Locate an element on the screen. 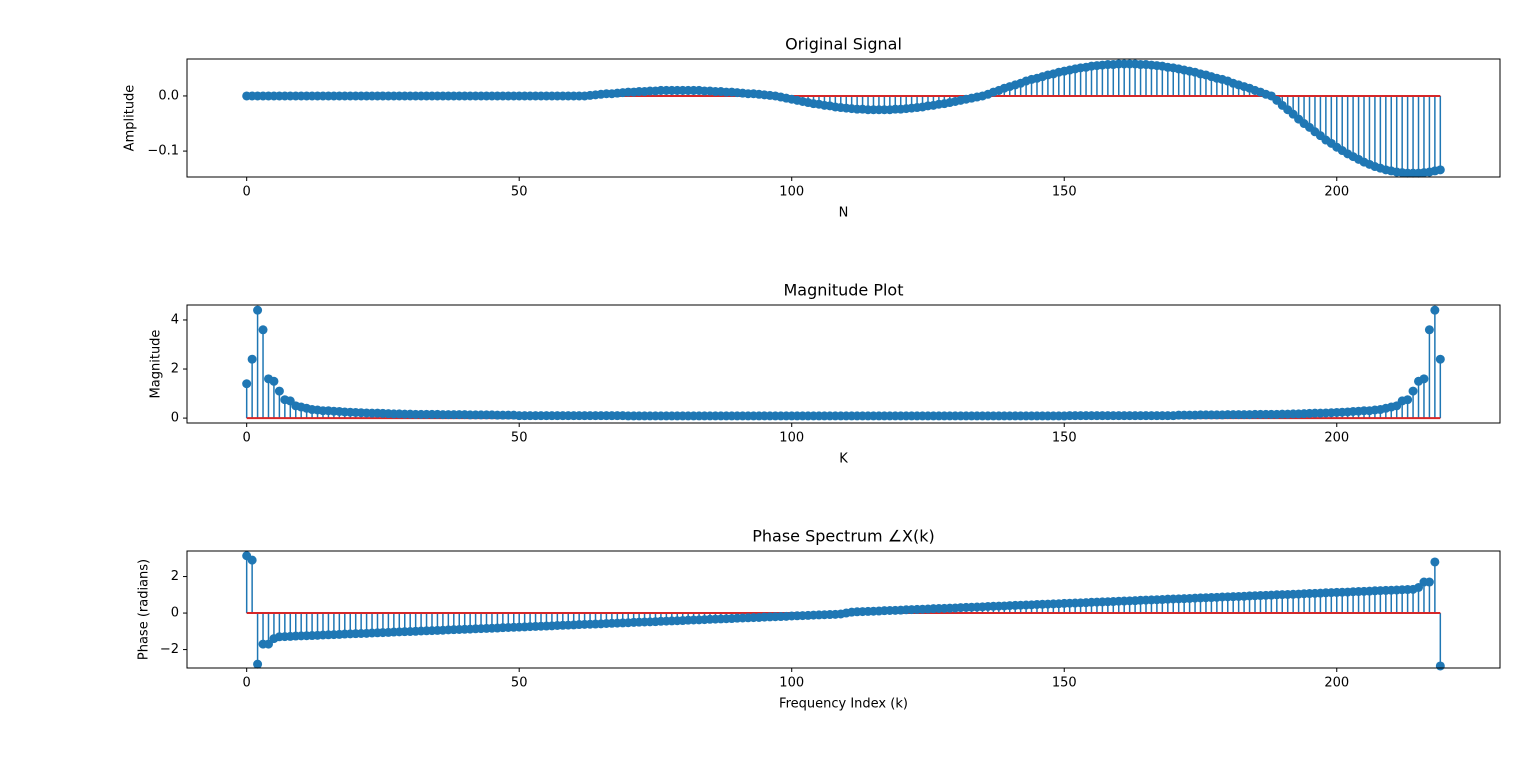 The width and height of the screenshot is (1536, 762). x-axis-label: Frequency Index (k) is located at coordinates (843, 704).